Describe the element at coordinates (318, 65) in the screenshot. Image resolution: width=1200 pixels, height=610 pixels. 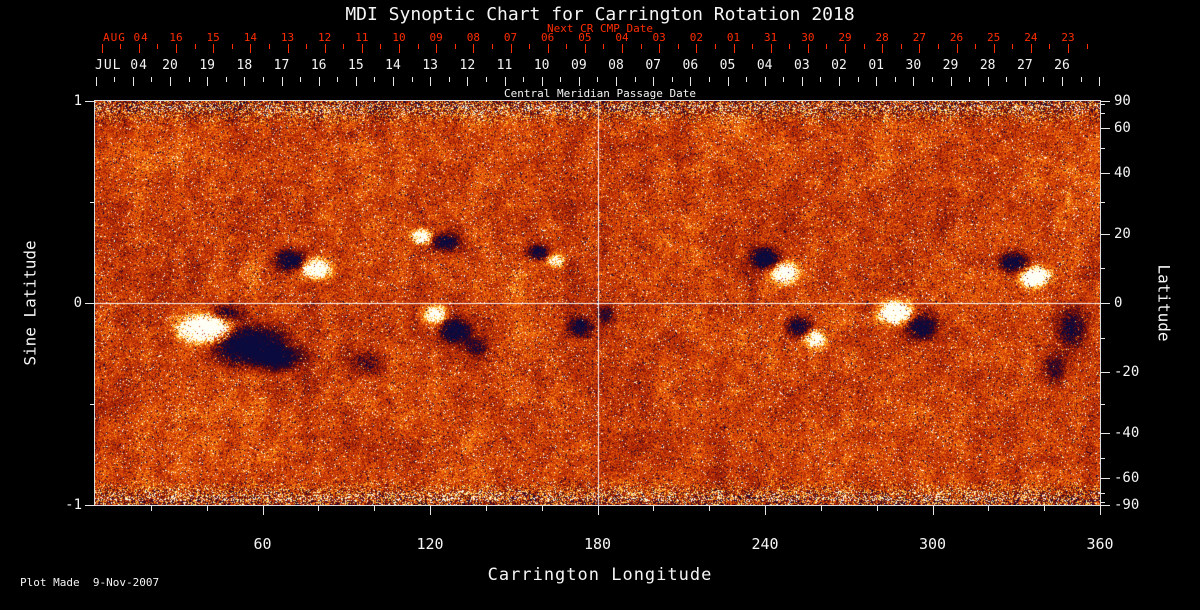
I see `cmp-day-label: 16` at that location.